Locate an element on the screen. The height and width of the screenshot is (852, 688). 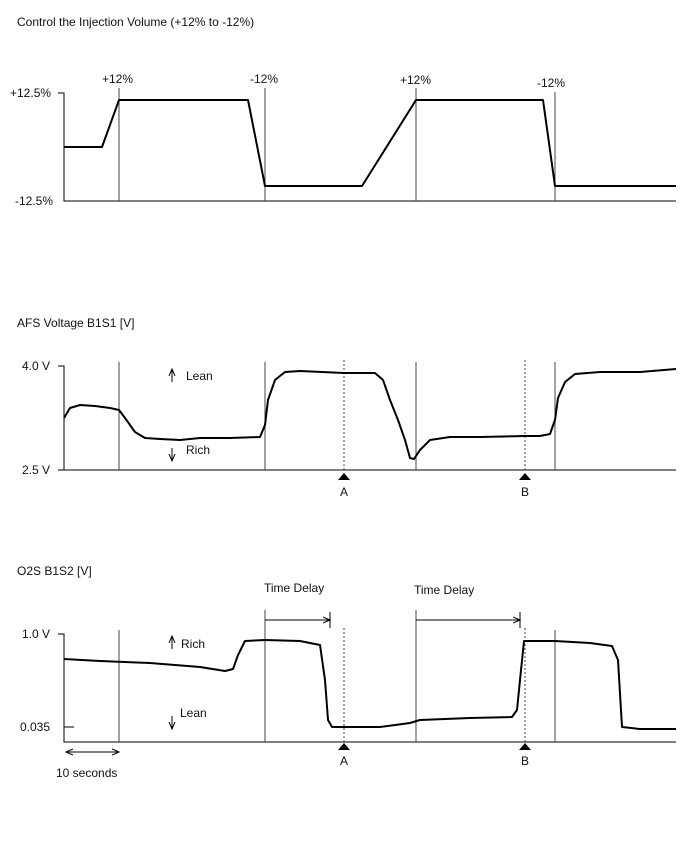
y-top-label: +12.5% is located at coordinates (30, 93).